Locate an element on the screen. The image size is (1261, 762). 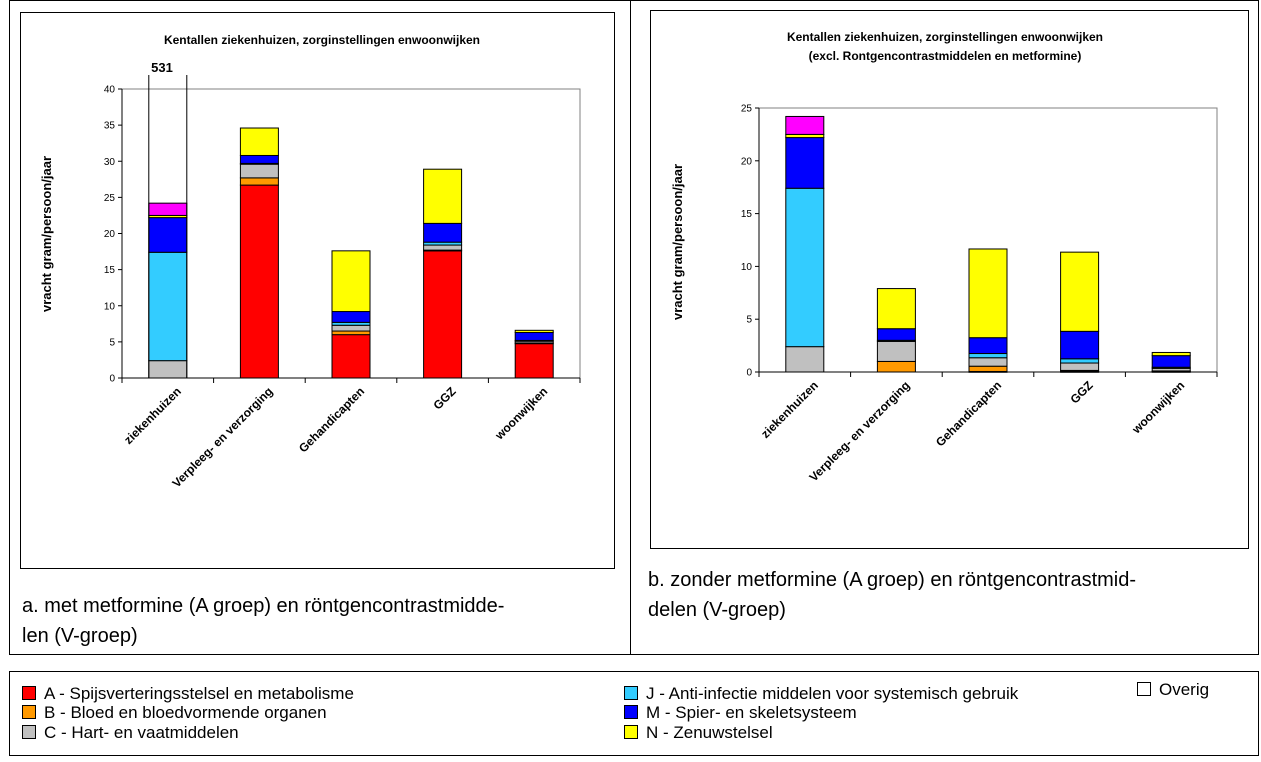
chart-a-bar-verpleeg-en-verzorging-n is located at coordinates (259, 141).